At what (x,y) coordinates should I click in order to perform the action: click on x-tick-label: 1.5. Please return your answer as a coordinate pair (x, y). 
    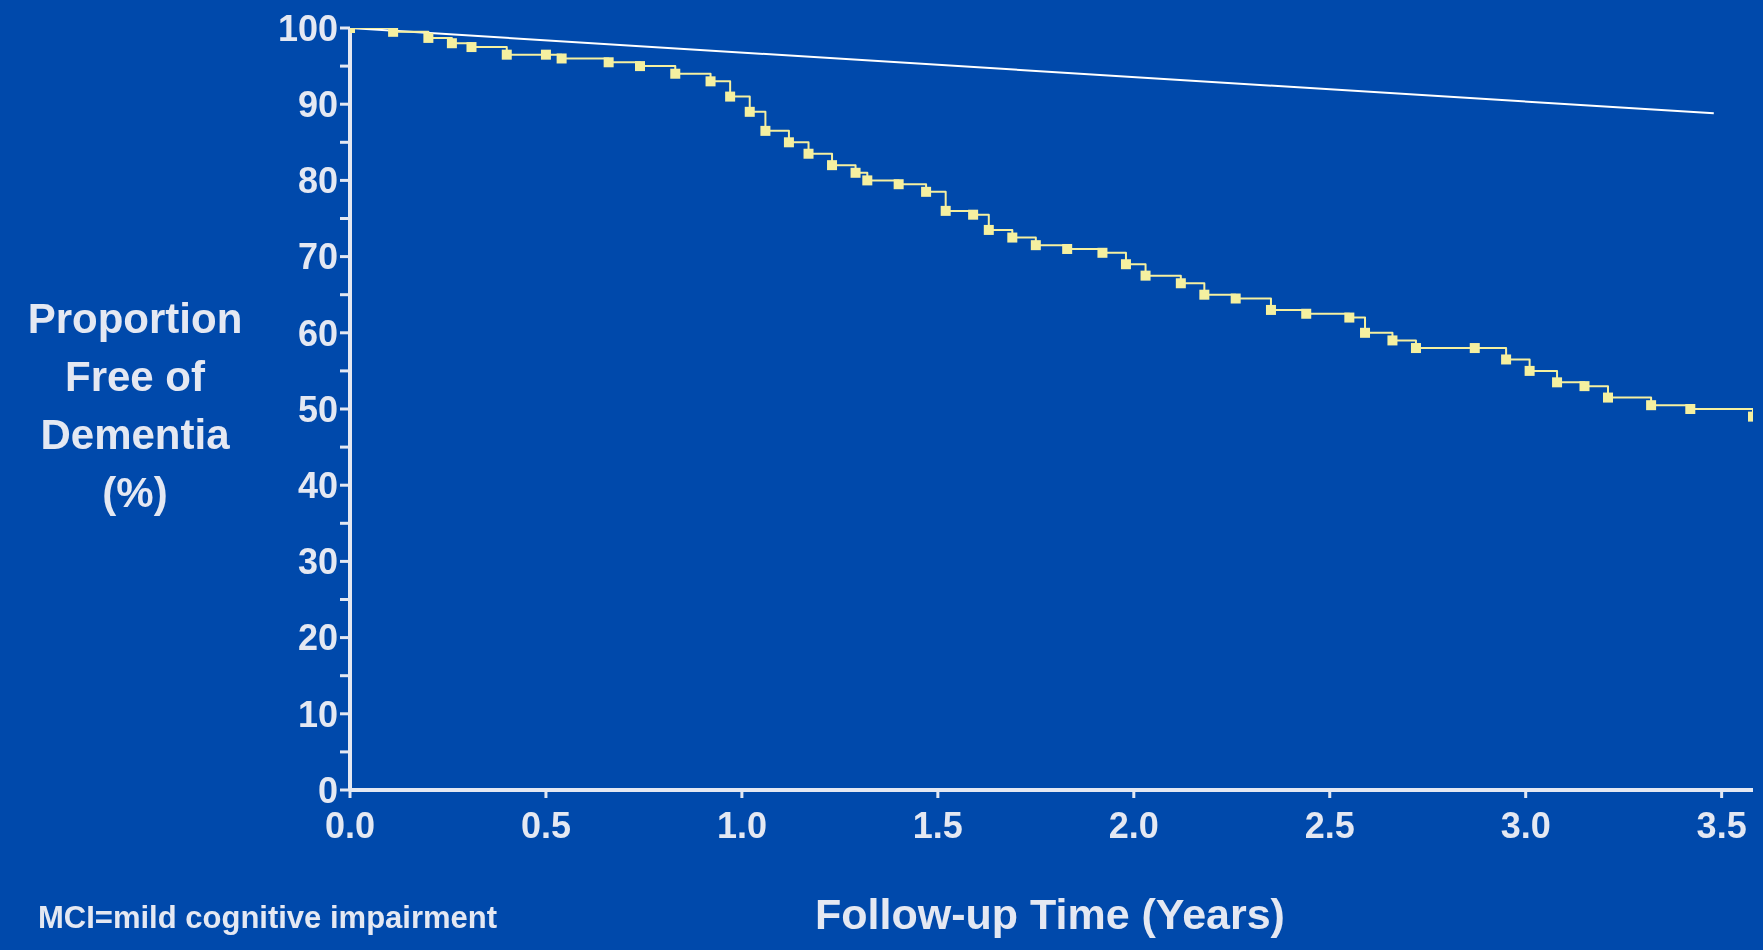
    Looking at the image, I should click on (937, 825).